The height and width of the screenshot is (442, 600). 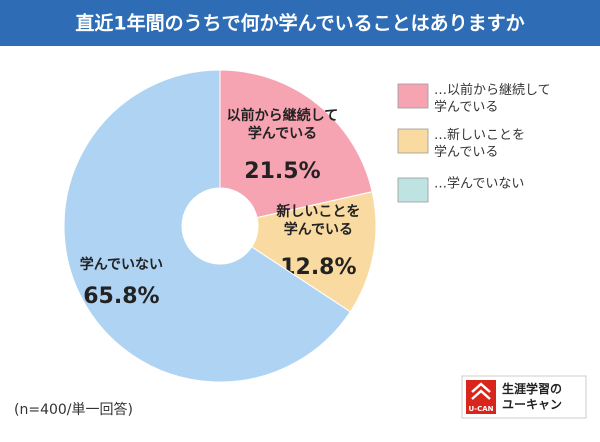 What do you see at coordinates (121, 264) in the screenshot?
I see `slice-category: 学んでいない` at bounding box center [121, 264].